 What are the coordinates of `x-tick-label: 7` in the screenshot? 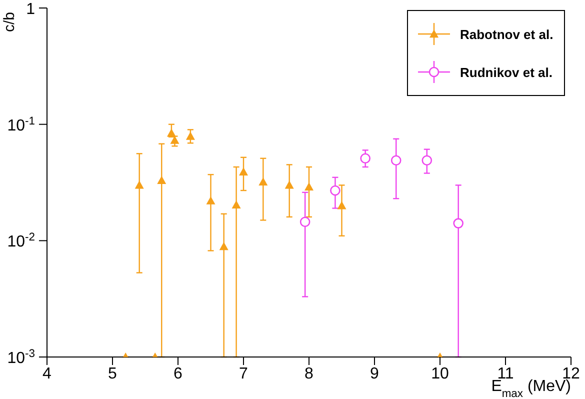 It's located at (243, 373).